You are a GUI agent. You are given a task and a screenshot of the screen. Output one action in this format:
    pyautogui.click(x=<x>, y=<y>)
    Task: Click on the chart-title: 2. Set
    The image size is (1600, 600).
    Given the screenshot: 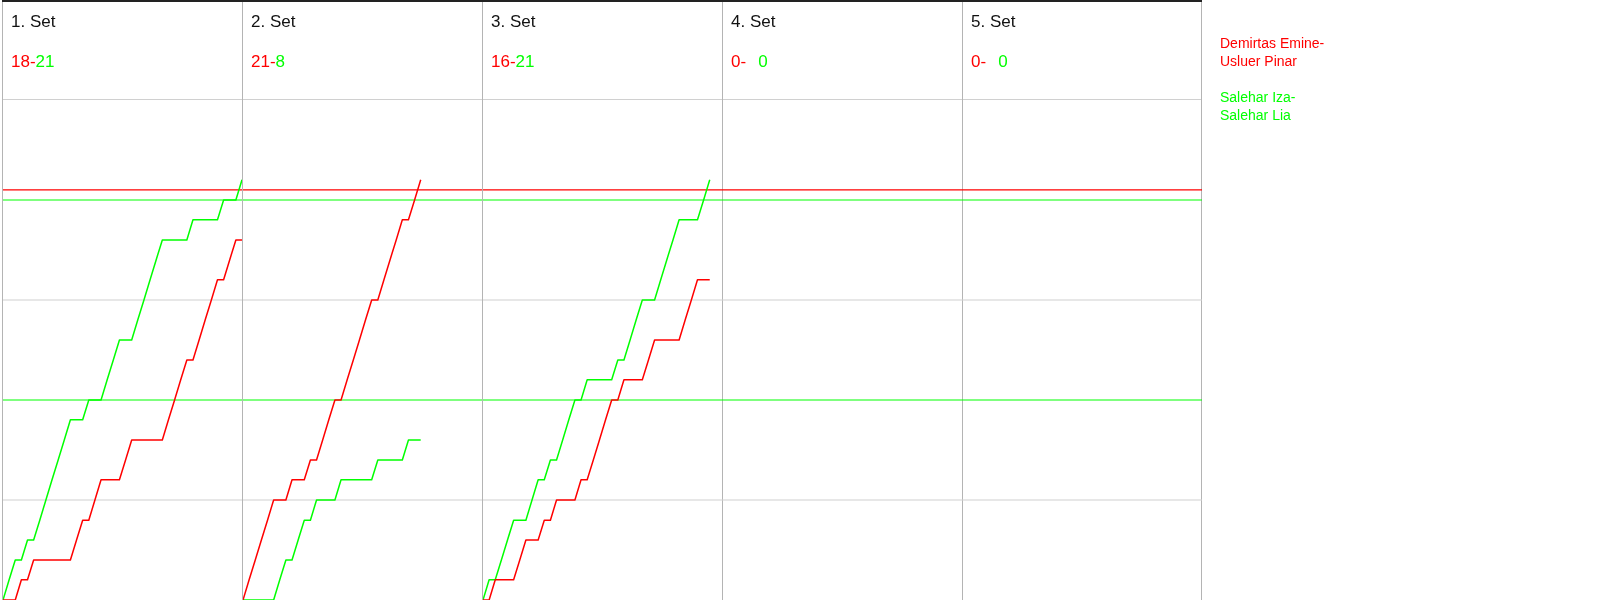 What is the action you would take?
    pyautogui.click(x=274, y=22)
    